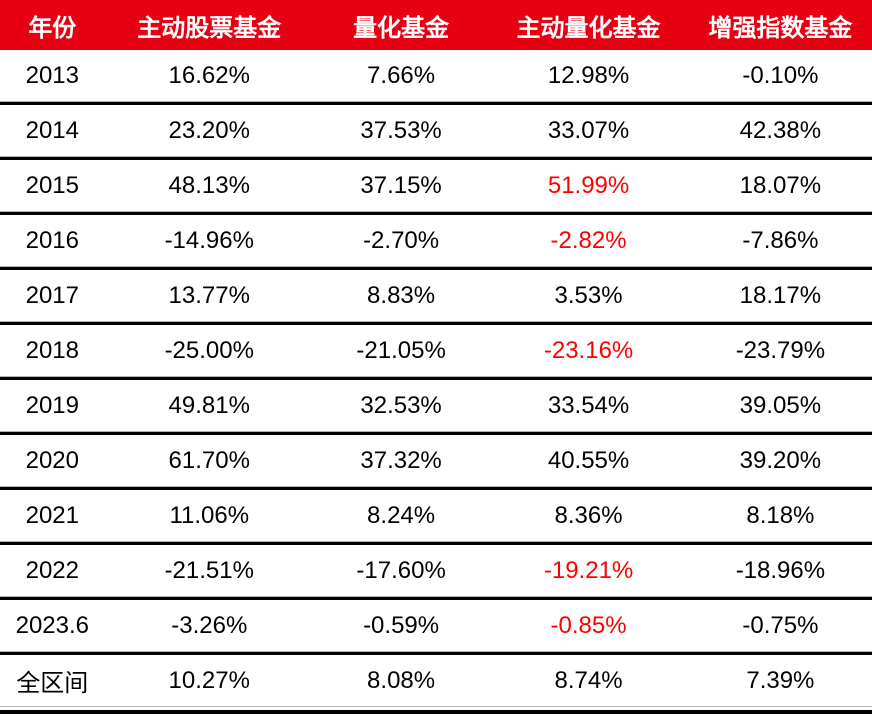 Image resolution: width=872 pixels, height=716 pixels. Describe the element at coordinates (588, 515) in the screenshot. I see `value-cell: 8.36%` at that location.